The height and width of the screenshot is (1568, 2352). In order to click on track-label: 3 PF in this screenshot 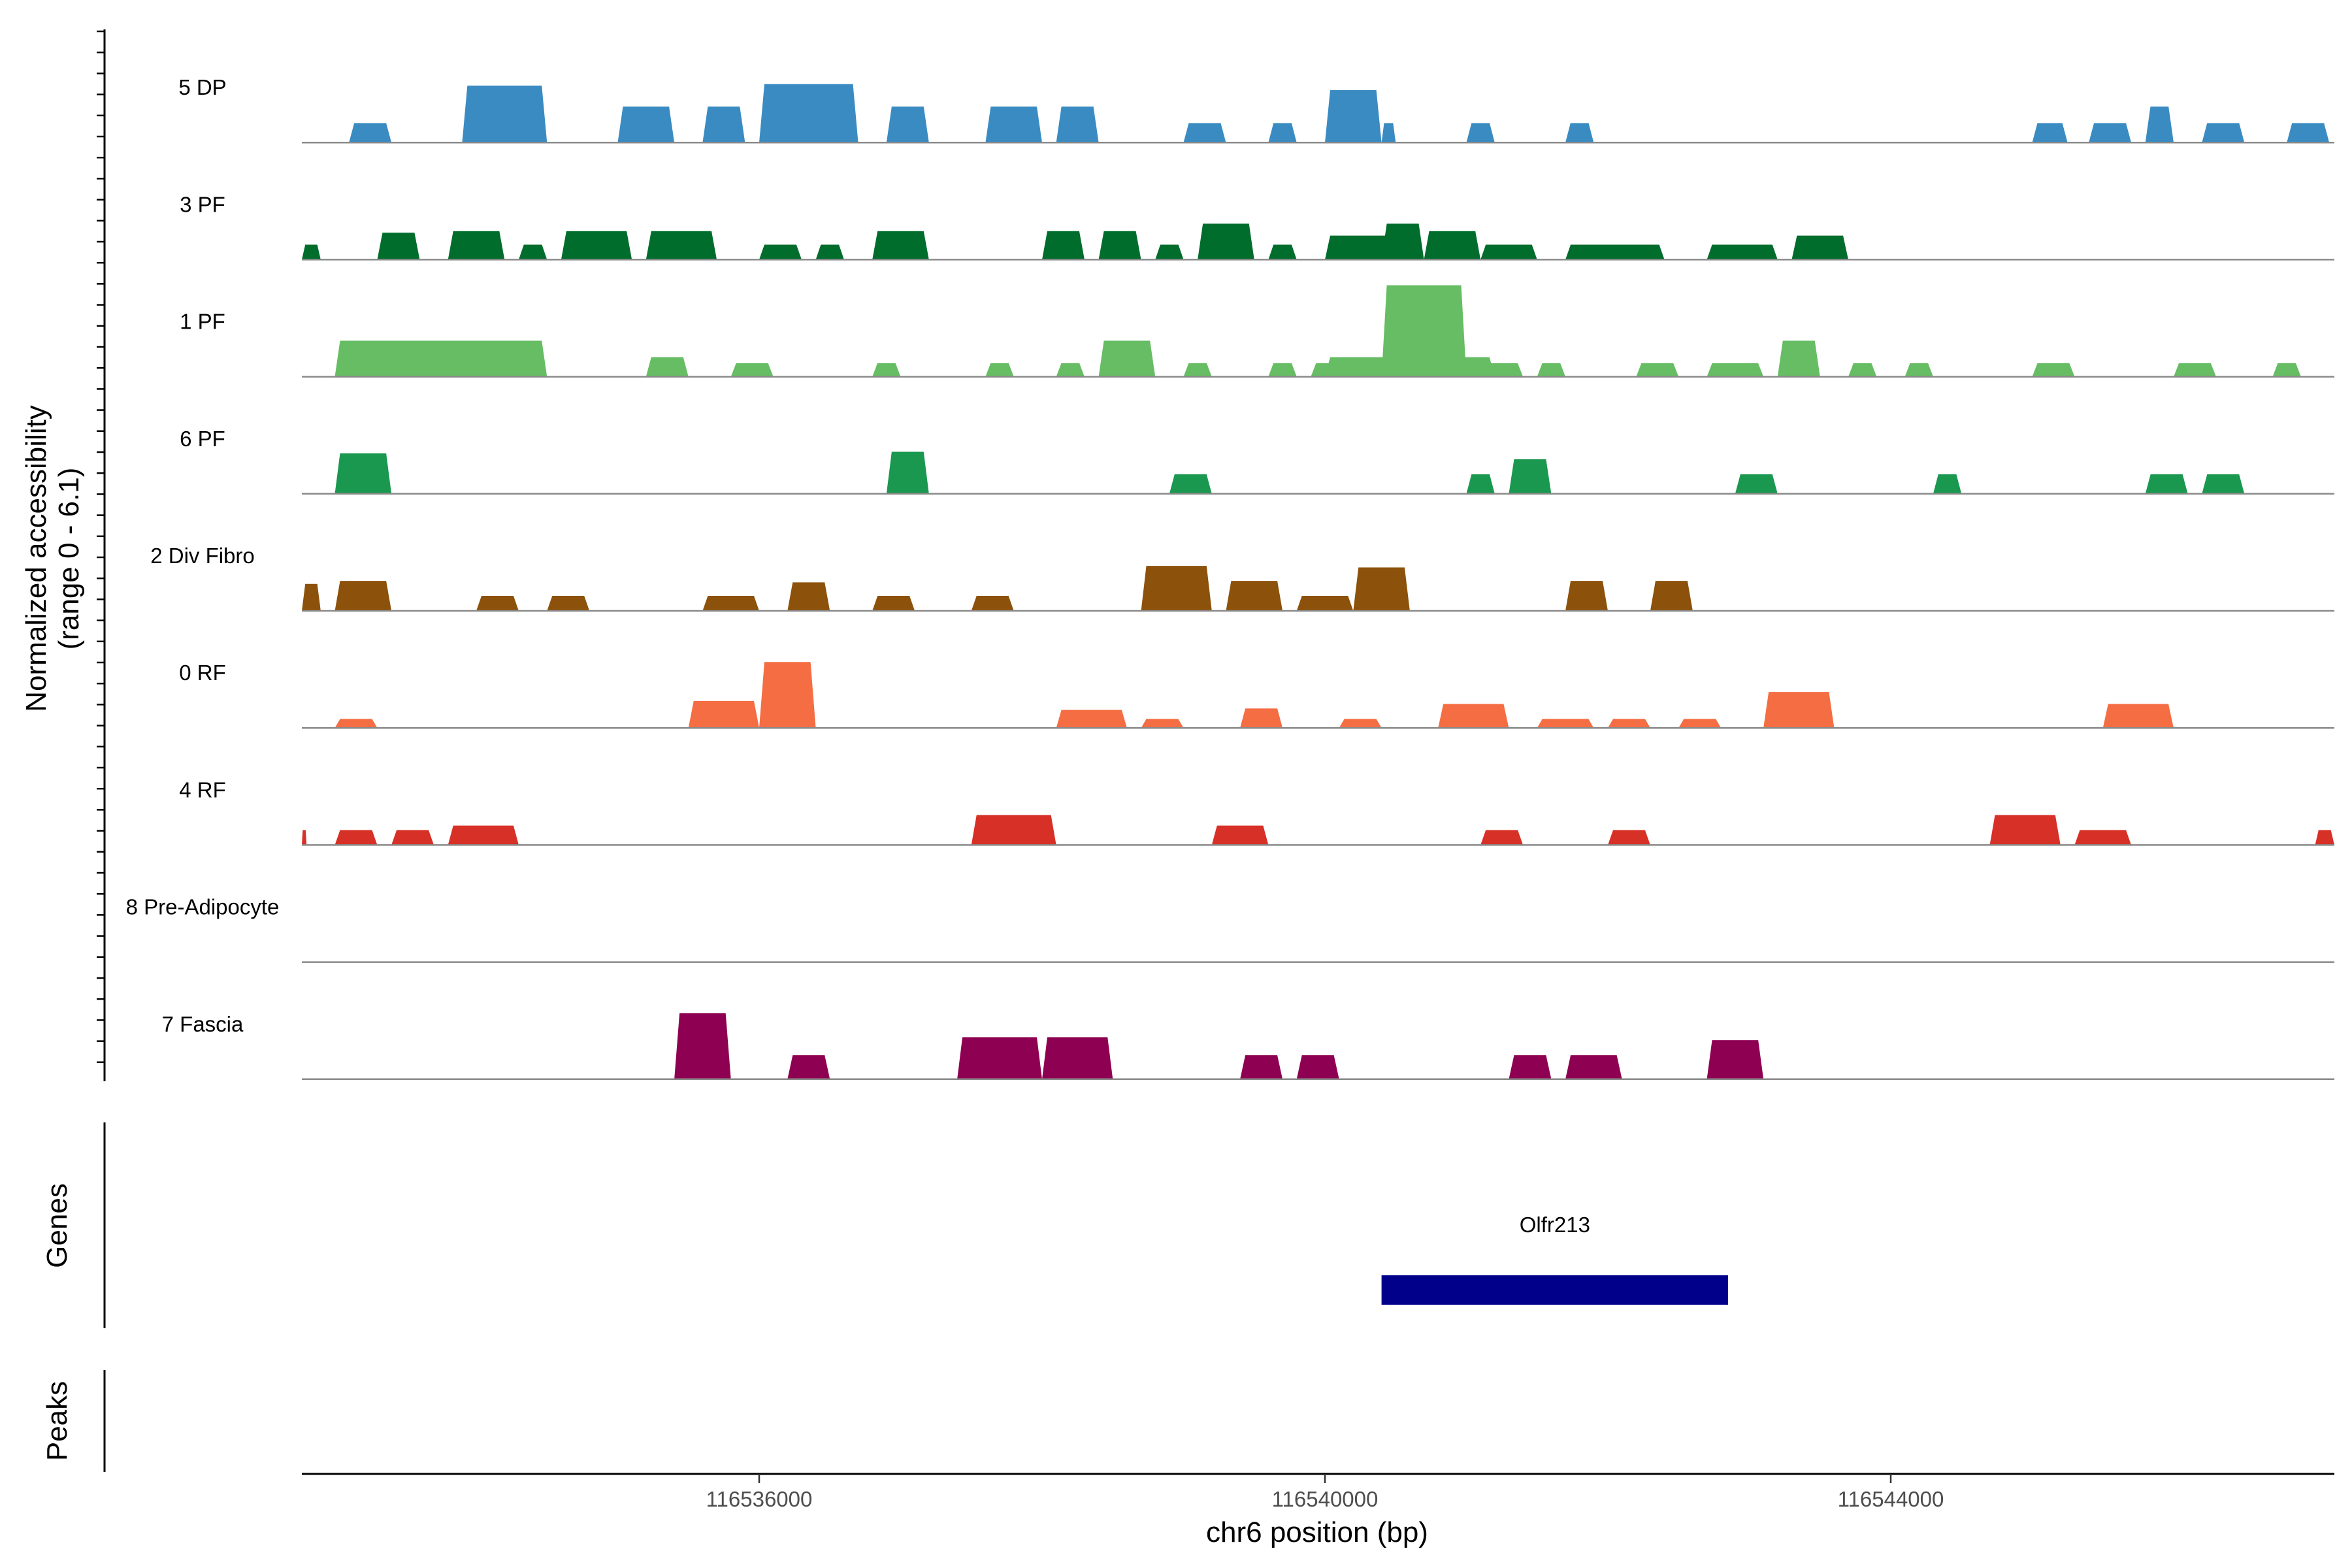, I will do `click(202, 204)`.